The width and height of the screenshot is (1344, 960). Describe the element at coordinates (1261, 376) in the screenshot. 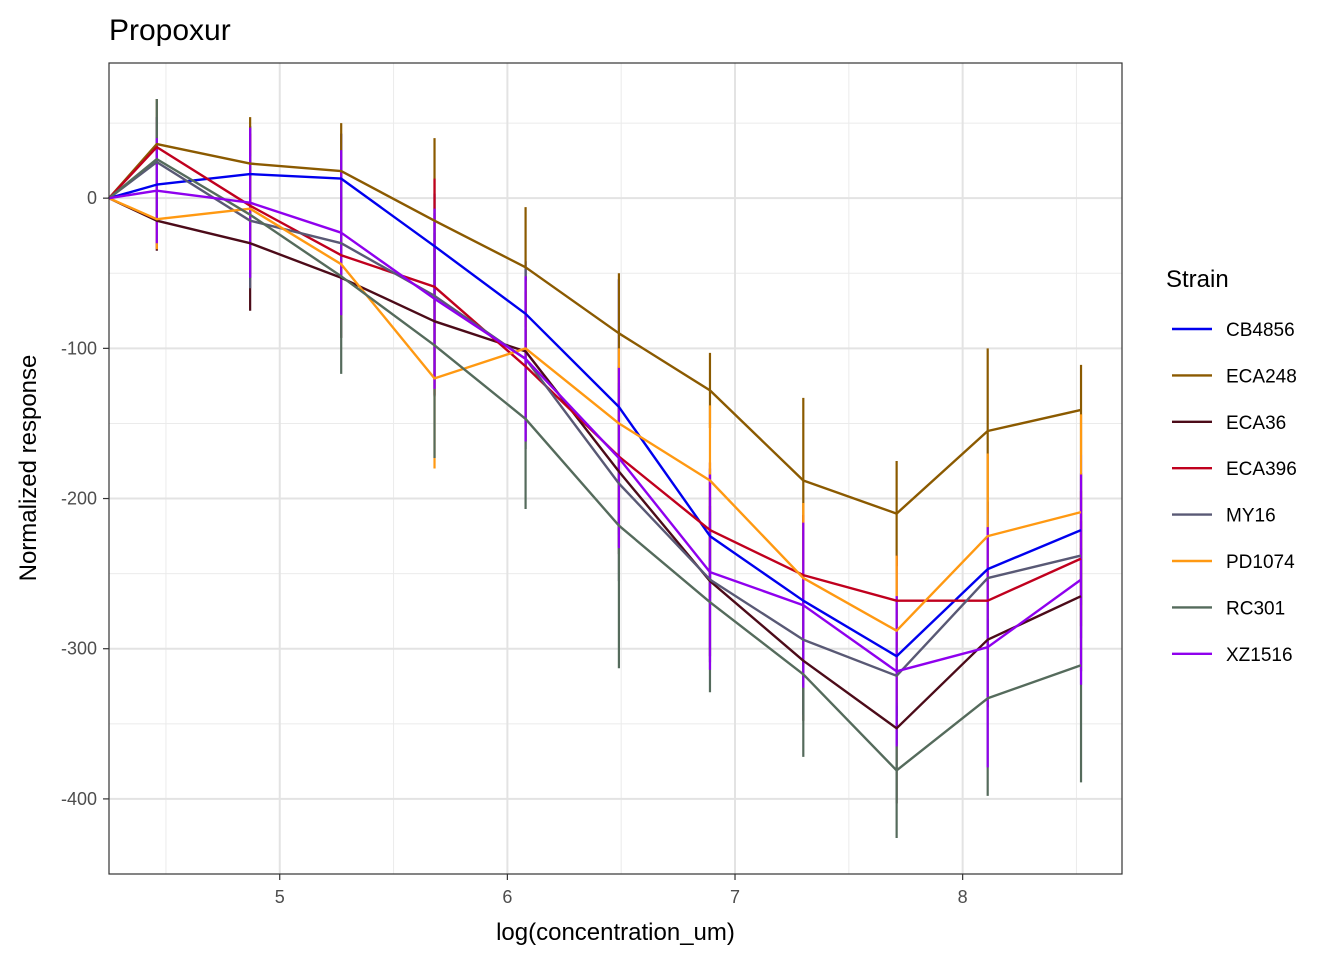

I see `legend-label-ECA248: ECA248` at that location.